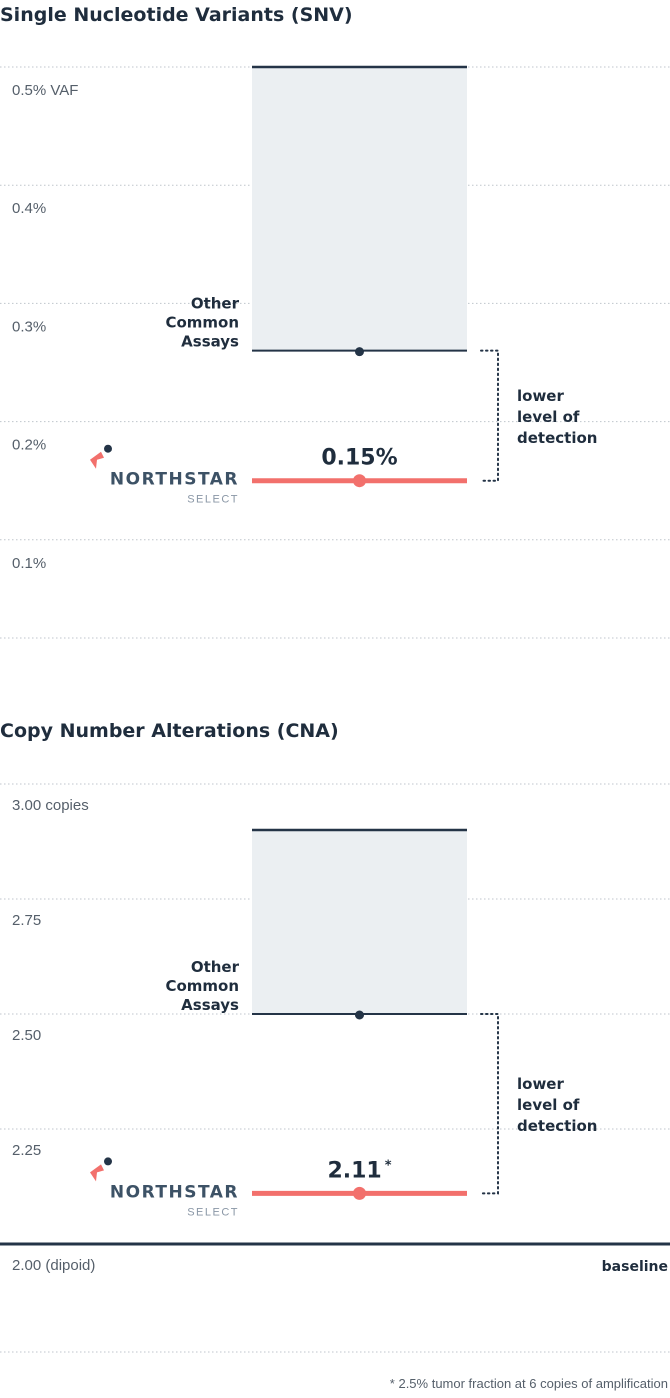  I want to click on northstar-value-label: 0.15%, so click(359, 458).